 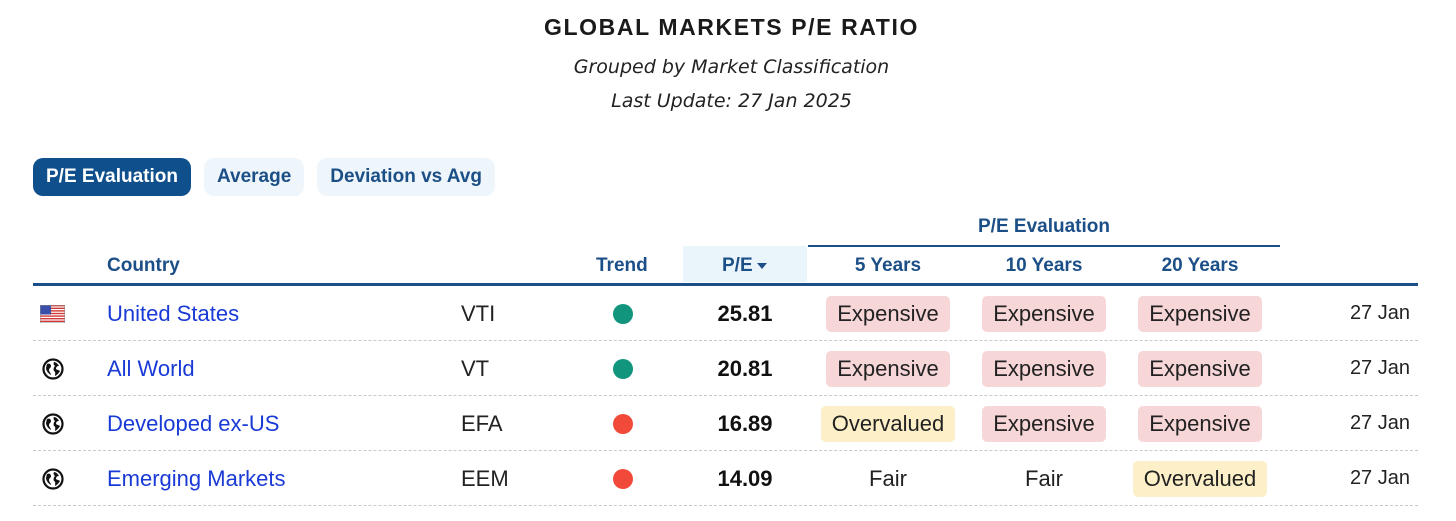 What do you see at coordinates (143, 265) in the screenshot?
I see `column-header-country: Country` at bounding box center [143, 265].